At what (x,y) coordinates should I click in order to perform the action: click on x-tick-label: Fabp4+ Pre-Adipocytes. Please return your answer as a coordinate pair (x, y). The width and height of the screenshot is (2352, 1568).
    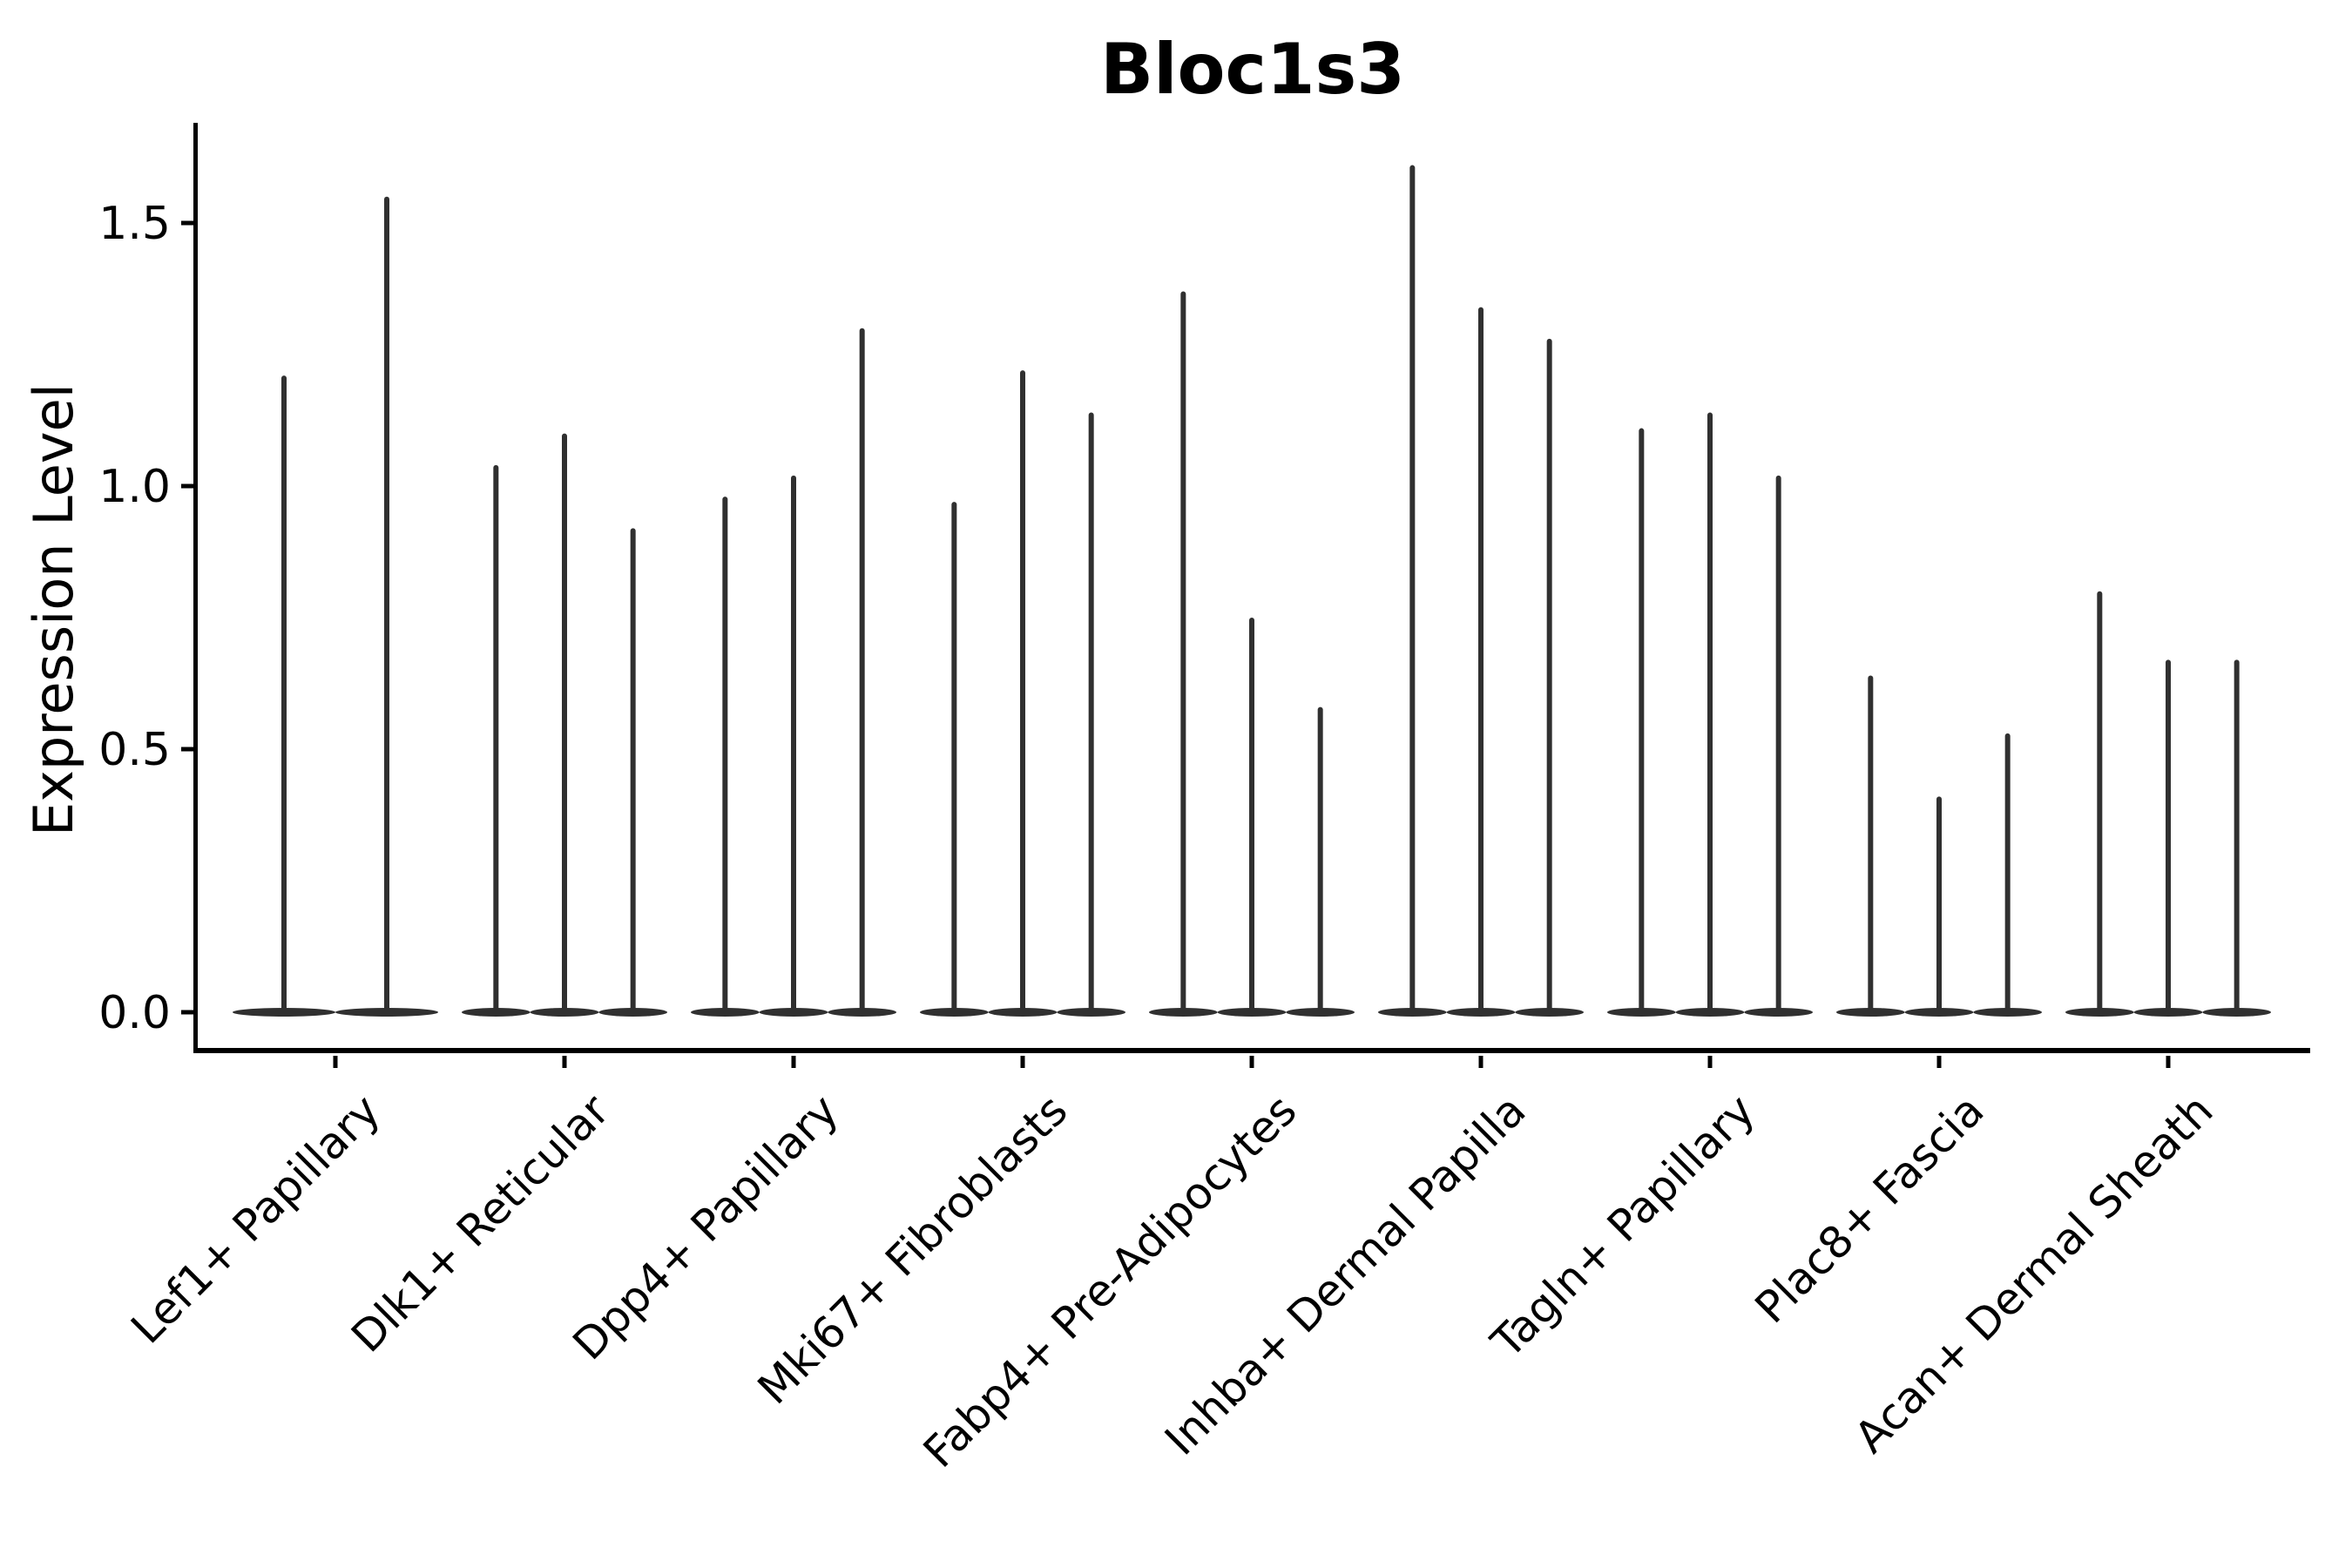
    Looking at the image, I should click on (1110, 1281).